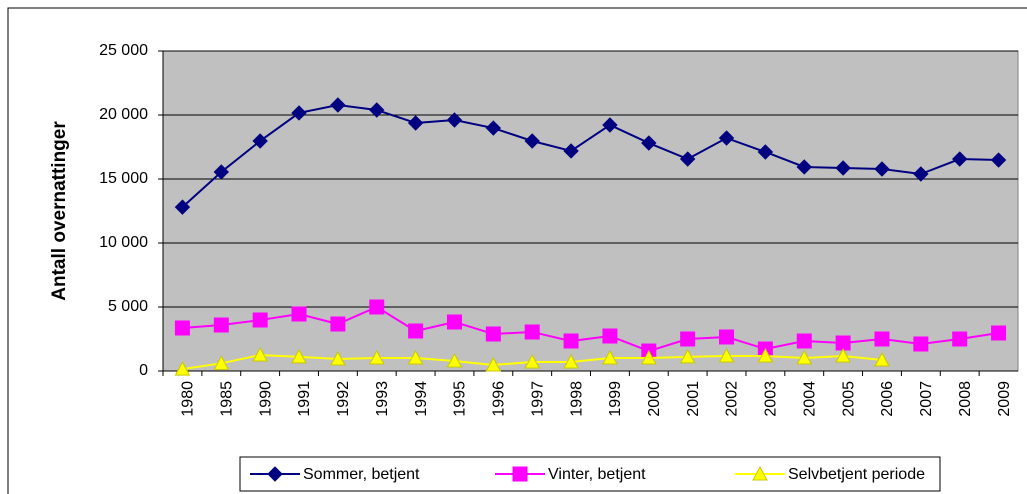  Describe the element at coordinates (654, 399) in the screenshot. I see `x-tick-label: 2000` at that location.